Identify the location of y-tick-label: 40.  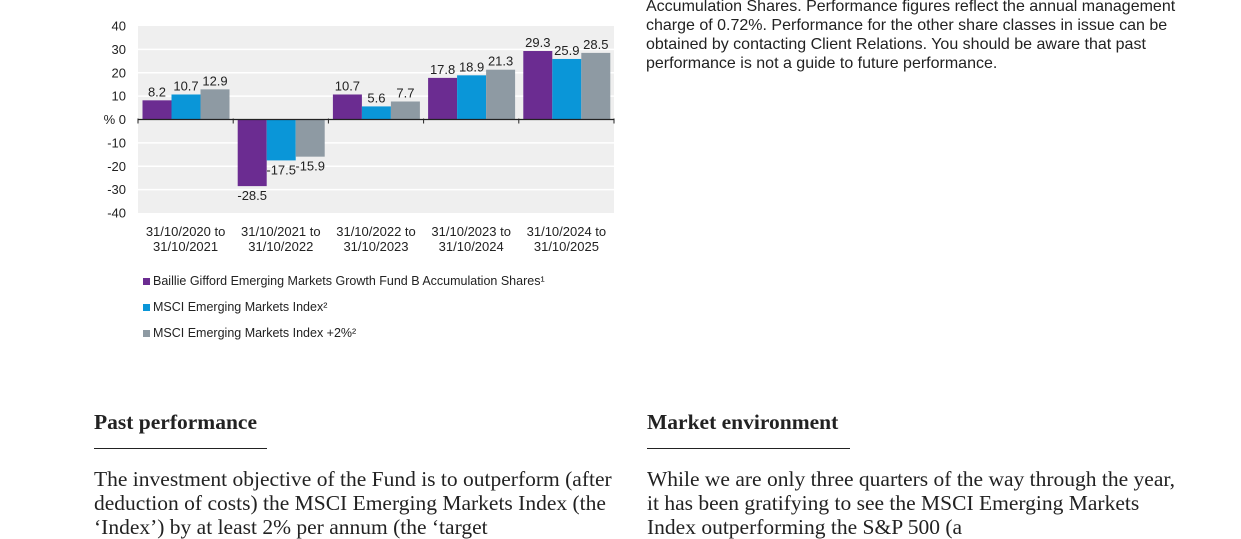
(119, 26).